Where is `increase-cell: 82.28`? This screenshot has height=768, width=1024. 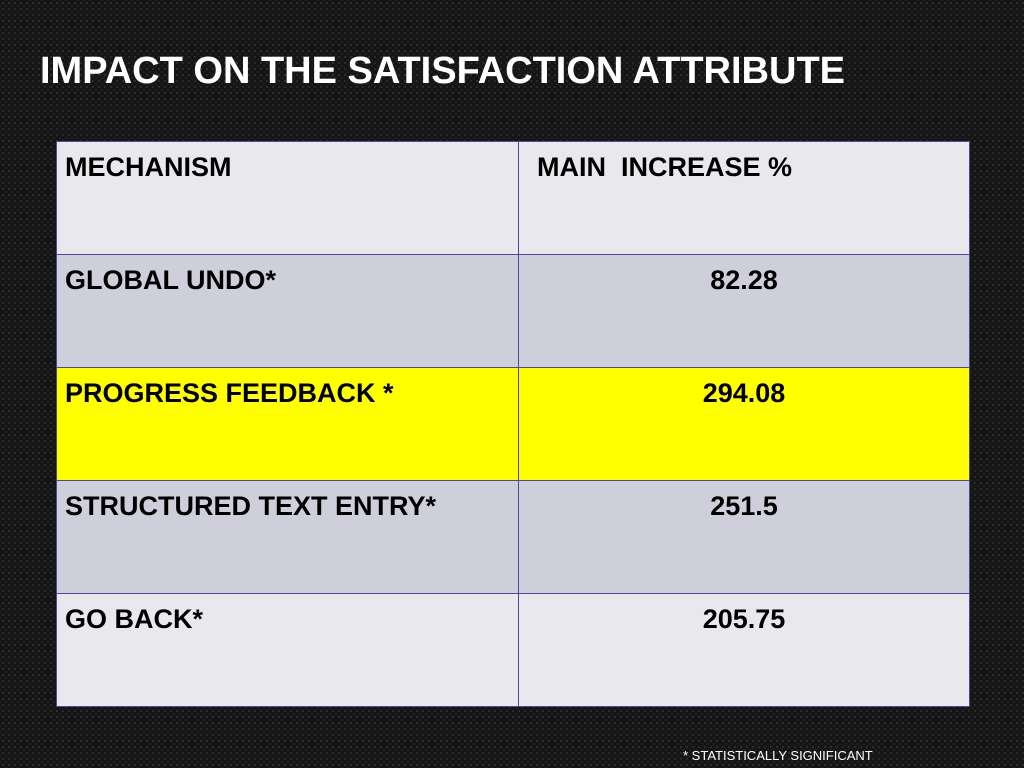
increase-cell: 82.28 is located at coordinates (744, 311).